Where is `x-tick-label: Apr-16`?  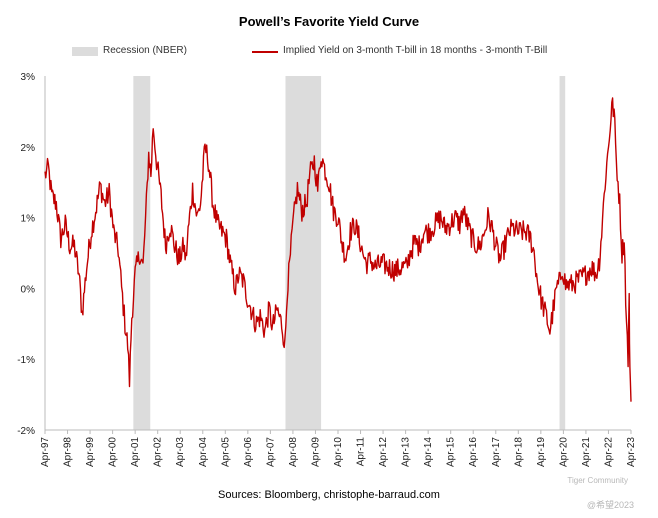
x-tick-label: Apr-16 is located at coordinates (473, 452).